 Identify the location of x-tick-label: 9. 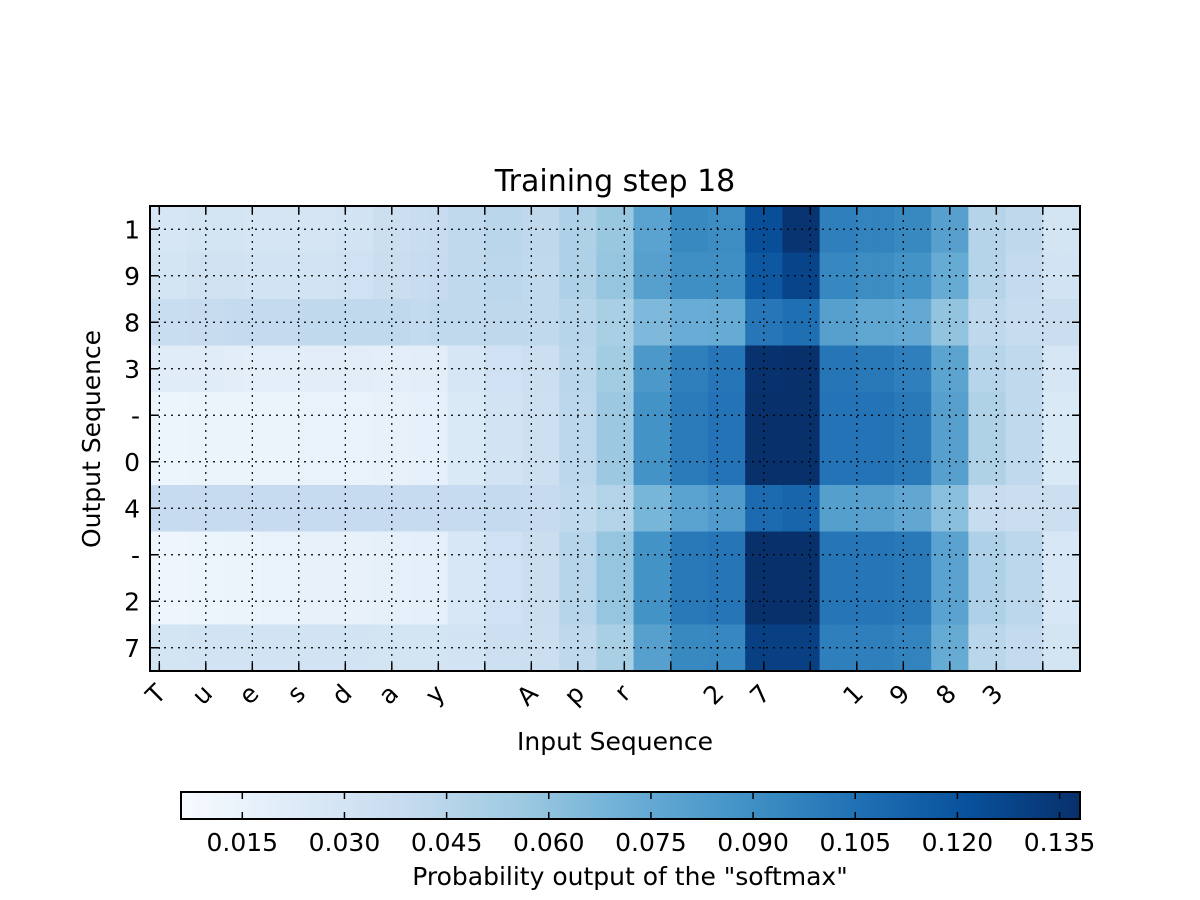
(900, 695).